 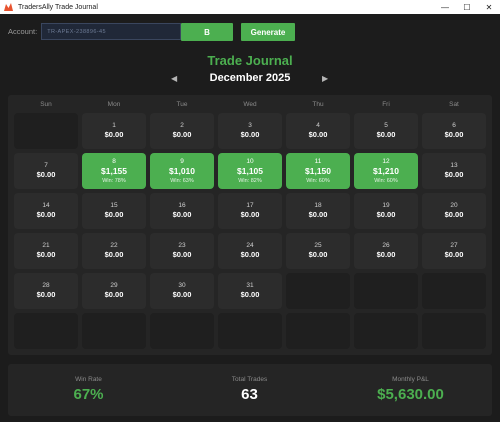 What do you see at coordinates (454, 104) in the screenshot?
I see `weekday-header: Sat` at bounding box center [454, 104].